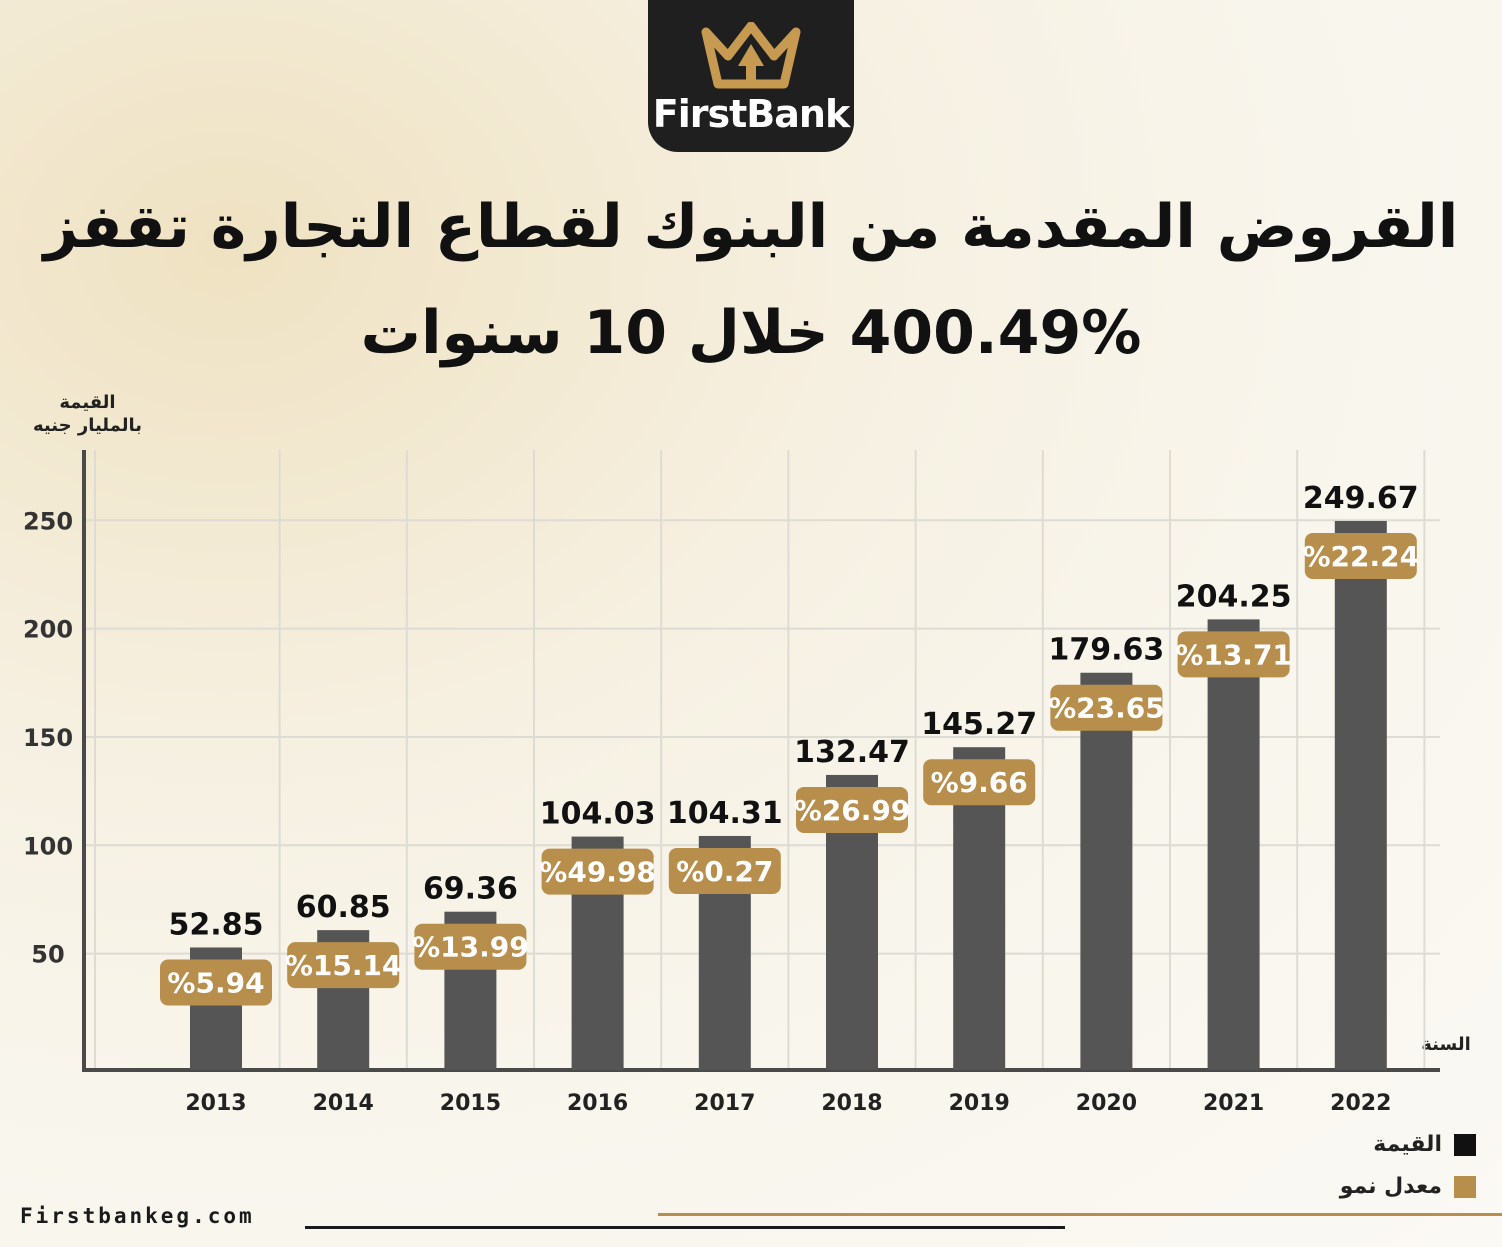  What do you see at coordinates (216, 924) in the screenshot?
I see `bar-value-label: 52.85` at bounding box center [216, 924].